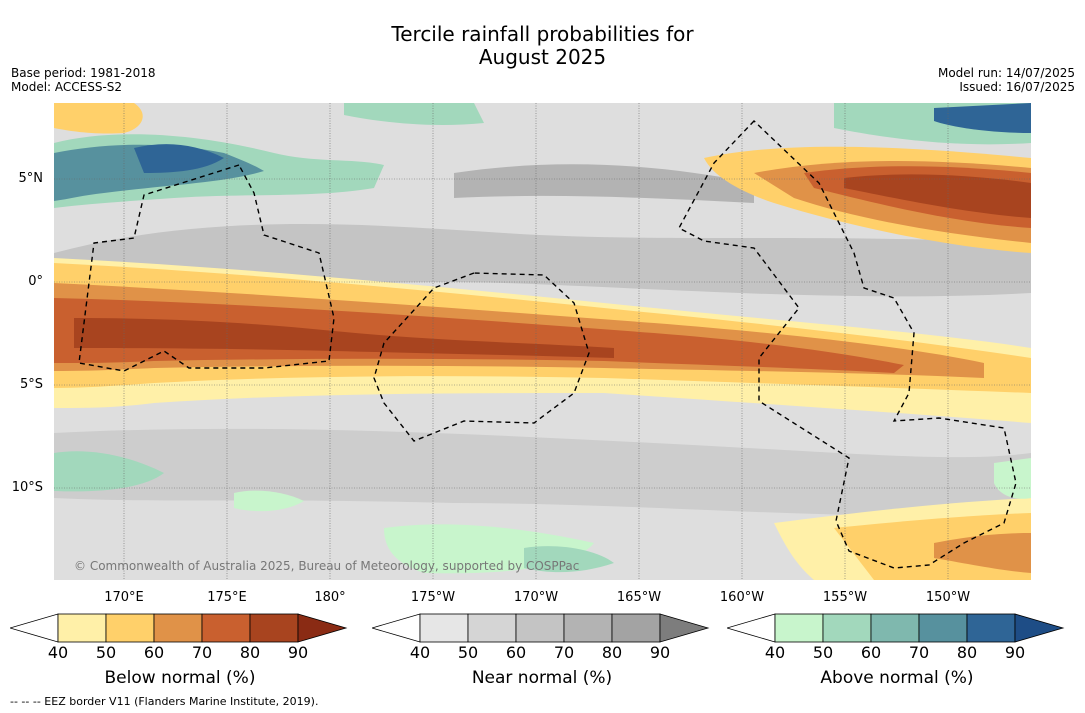  Describe the element at coordinates (179, 158) in the screenshot. I see `above-normal-zone-west-peak` at that location.